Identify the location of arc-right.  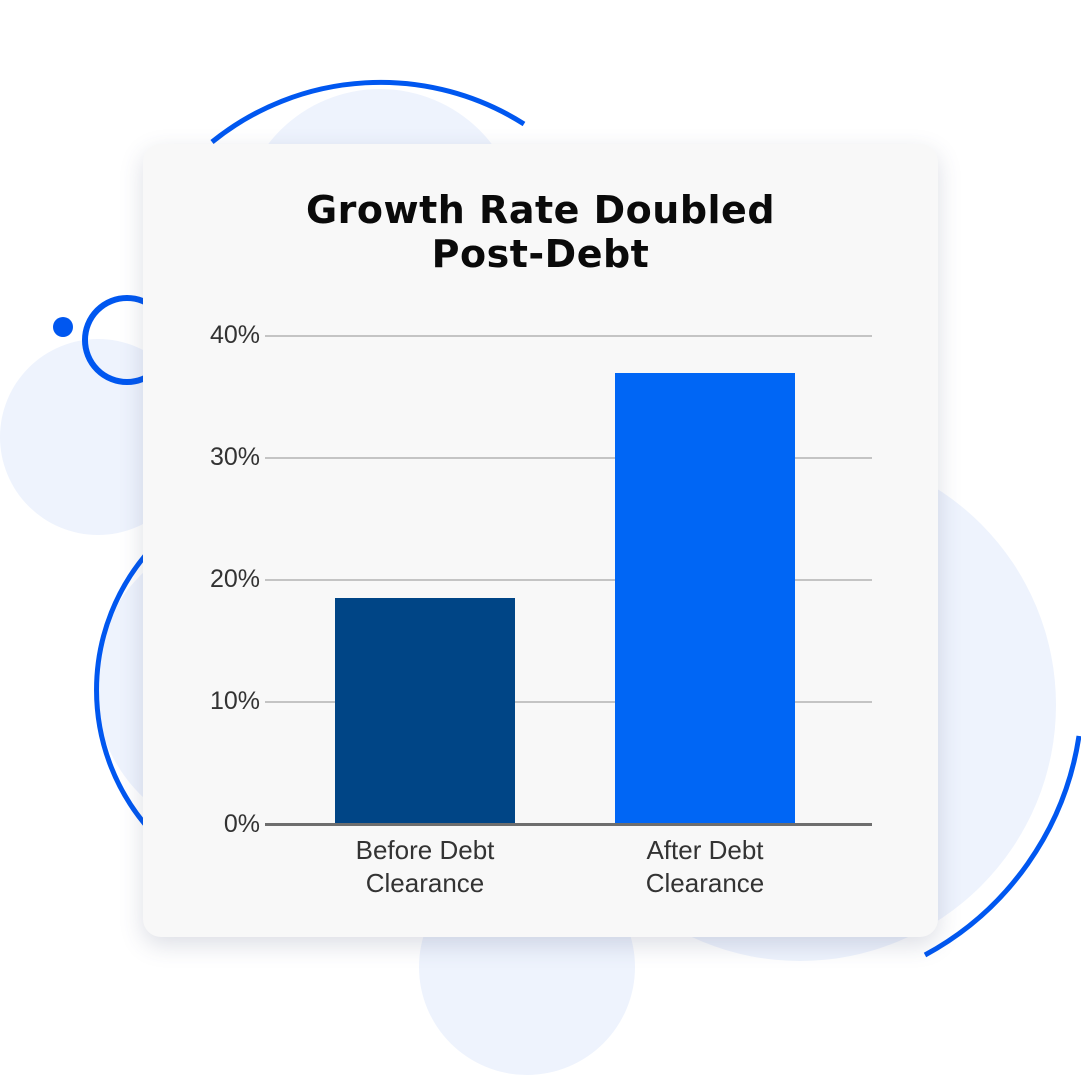
(1002, 846).